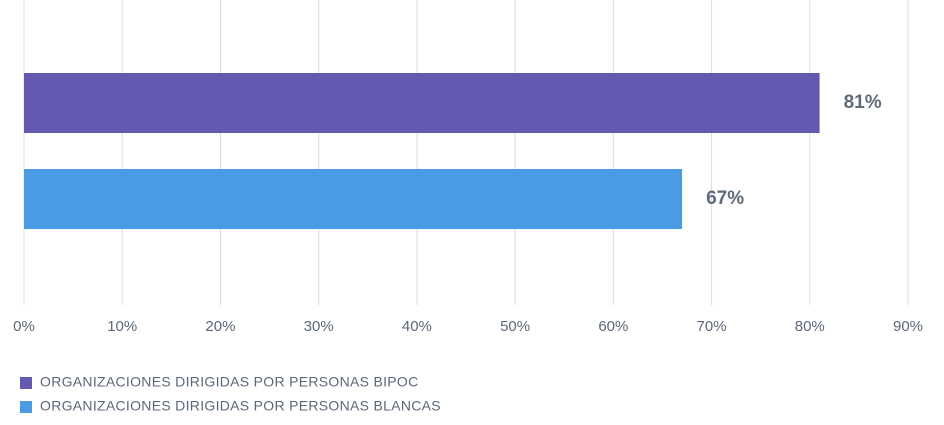 The image size is (944, 425). Describe the element at coordinates (417, 326) in the screenshot. I see `x-tick-label: 40%` at that location.